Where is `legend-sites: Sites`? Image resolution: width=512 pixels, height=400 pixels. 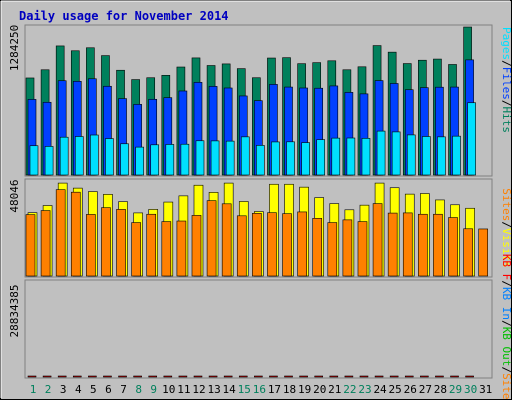
legend-sites: Sites is located at coordinates (506, 204).